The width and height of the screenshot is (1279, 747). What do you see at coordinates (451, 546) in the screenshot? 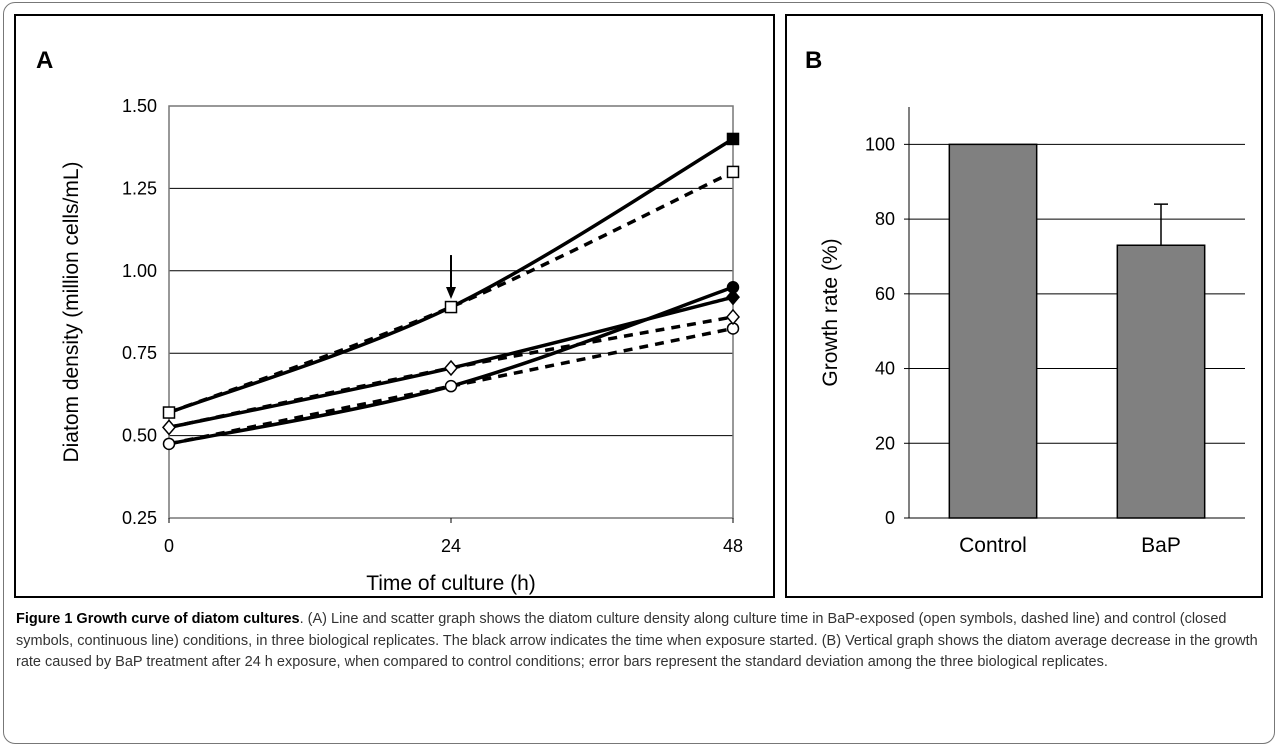
I see `x-tick-label: 24` at bounding box center [451, 546].